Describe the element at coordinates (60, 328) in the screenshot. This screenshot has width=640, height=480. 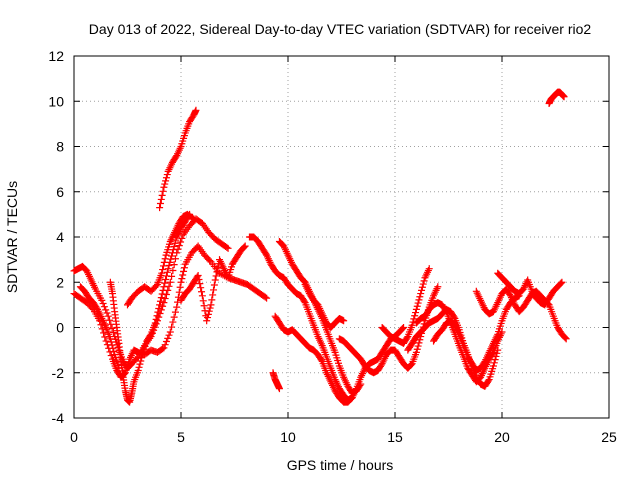
I see `y-tick-label: 0` at that location.